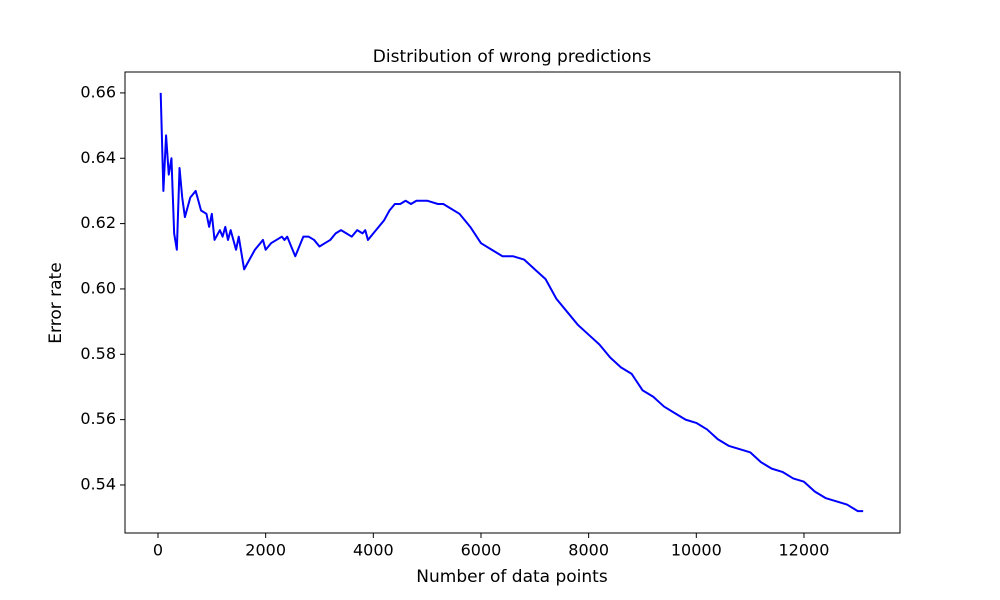  What do you see at coordinates (98, 483) in the screenshot?
I see `y-tick-label: 0.54` at bounding box center [98, 483].